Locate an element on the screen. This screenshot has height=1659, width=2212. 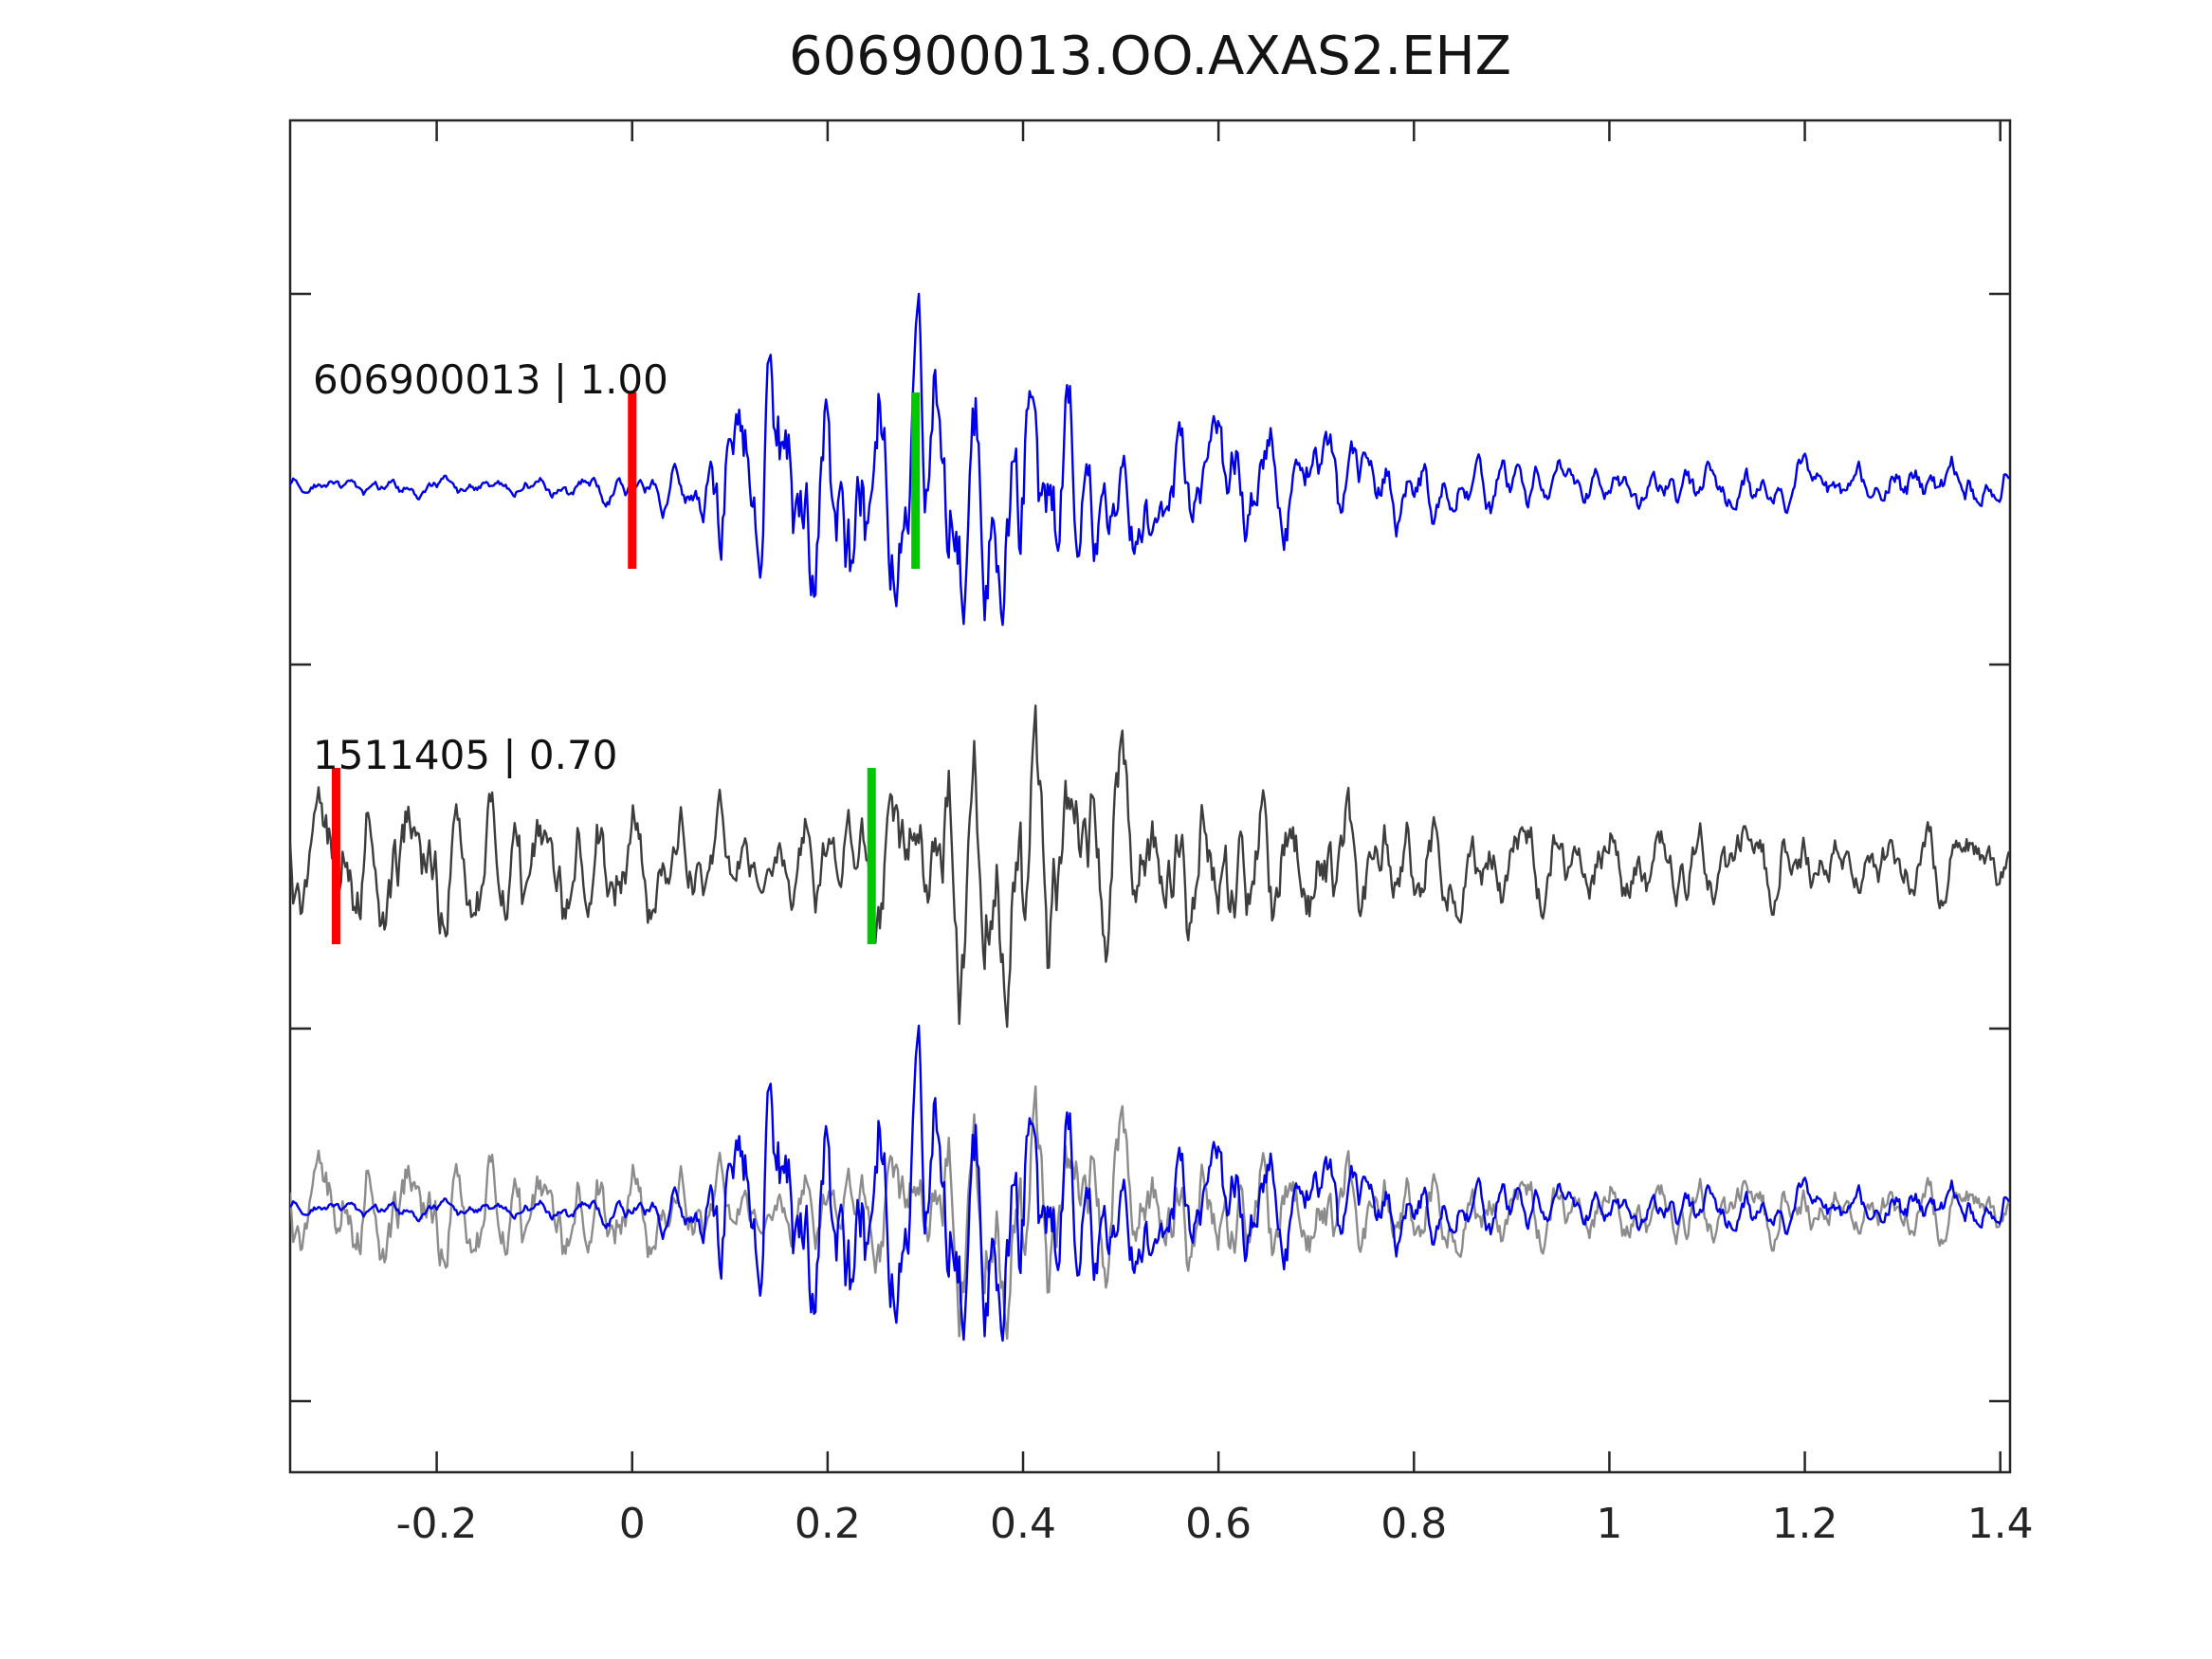
x-tick-label: 0.4 is located at coordinates (1023, 1524).